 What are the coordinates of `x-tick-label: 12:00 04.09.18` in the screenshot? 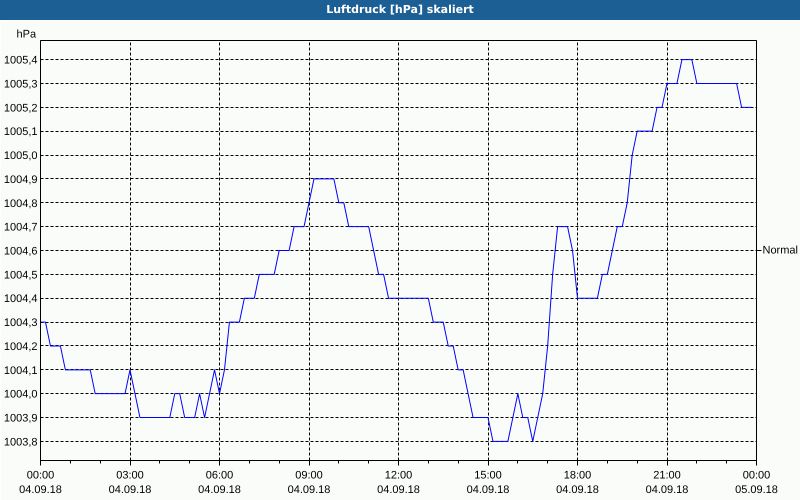 It's located at (398, 483).